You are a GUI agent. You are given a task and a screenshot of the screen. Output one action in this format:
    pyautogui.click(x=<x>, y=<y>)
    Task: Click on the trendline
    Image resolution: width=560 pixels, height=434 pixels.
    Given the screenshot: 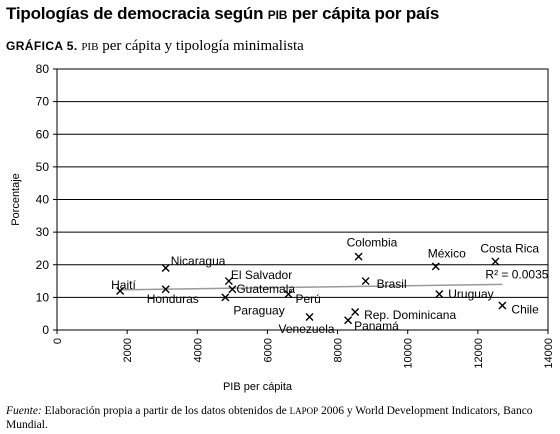 What is the action you would take?
    pyautogui.click(x=311, y=287)
    